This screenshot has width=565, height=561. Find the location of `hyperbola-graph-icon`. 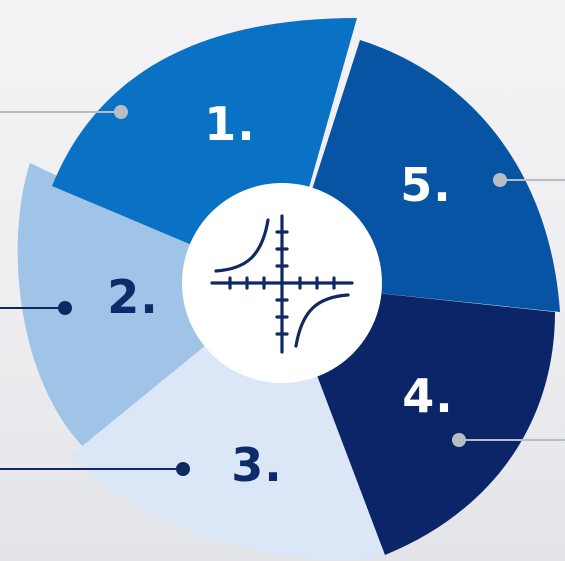

hyperbola-graph-icon is located at coordinates (282, 284).